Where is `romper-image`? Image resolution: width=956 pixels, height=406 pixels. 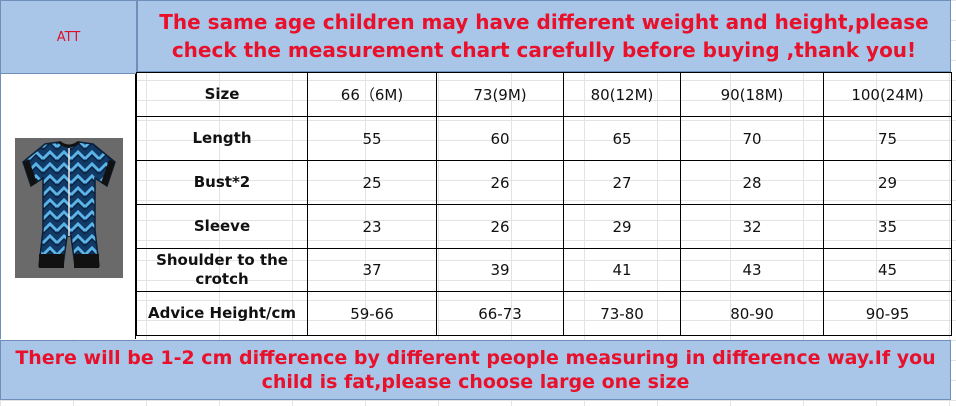
romper-image is located at coordinates (69, 208).